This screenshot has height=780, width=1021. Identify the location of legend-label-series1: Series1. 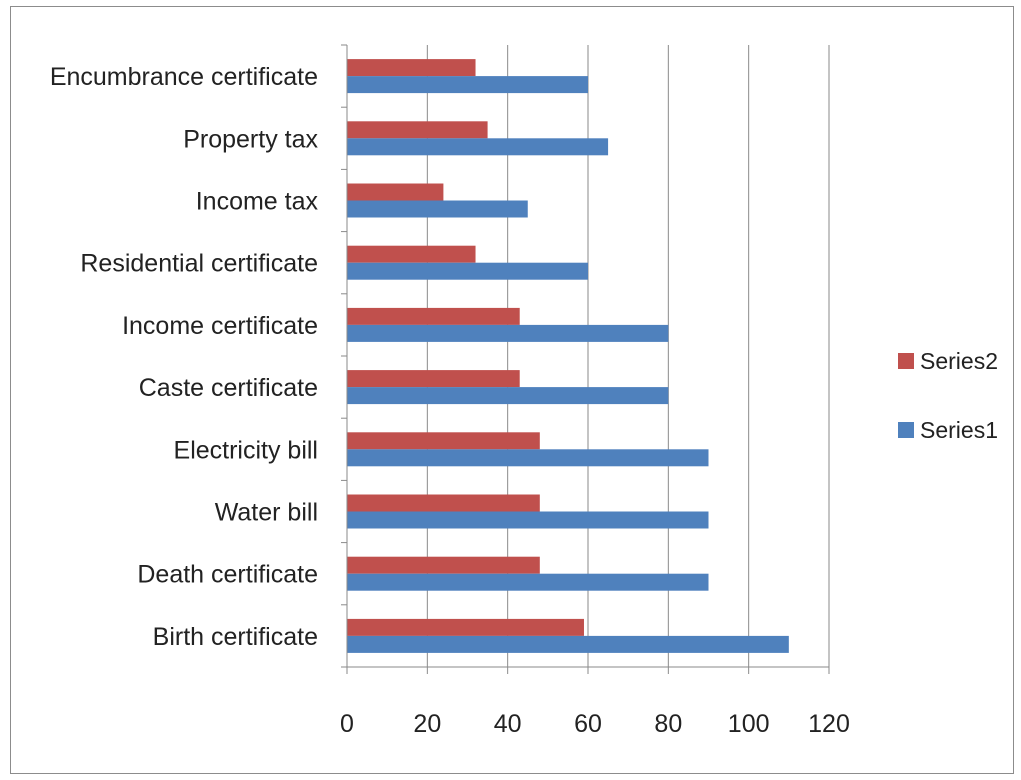
(959, 430).